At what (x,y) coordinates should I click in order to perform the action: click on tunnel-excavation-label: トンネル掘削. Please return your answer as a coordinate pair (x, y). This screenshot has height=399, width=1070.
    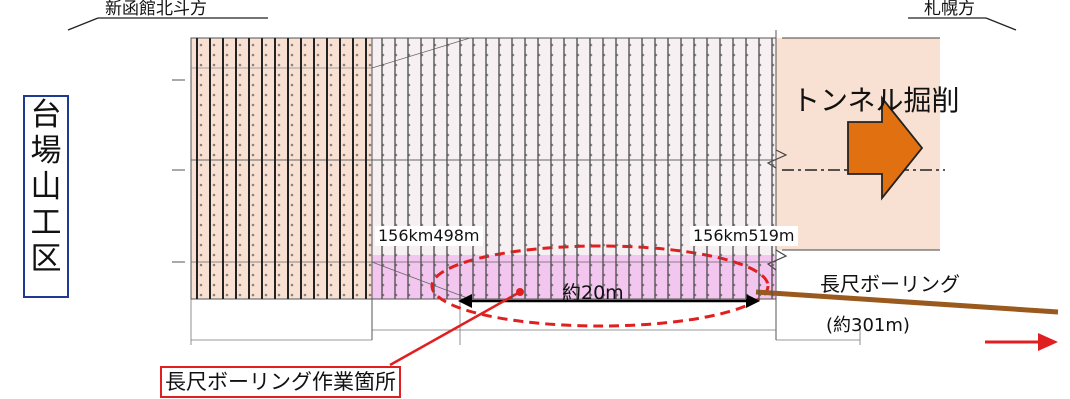
    Looking at the image, I should click on (876, 100).